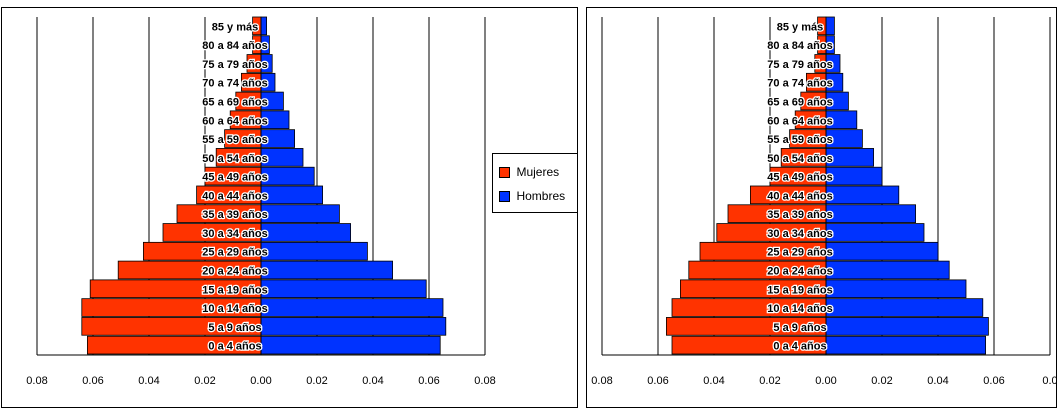 Image resolution: width=1057 pixels, height=409 pixels. What do you see at coordinates (504, 172) in the screenshot?
I see `legend-swatch-mujeres` at bounding box center [504, 172].